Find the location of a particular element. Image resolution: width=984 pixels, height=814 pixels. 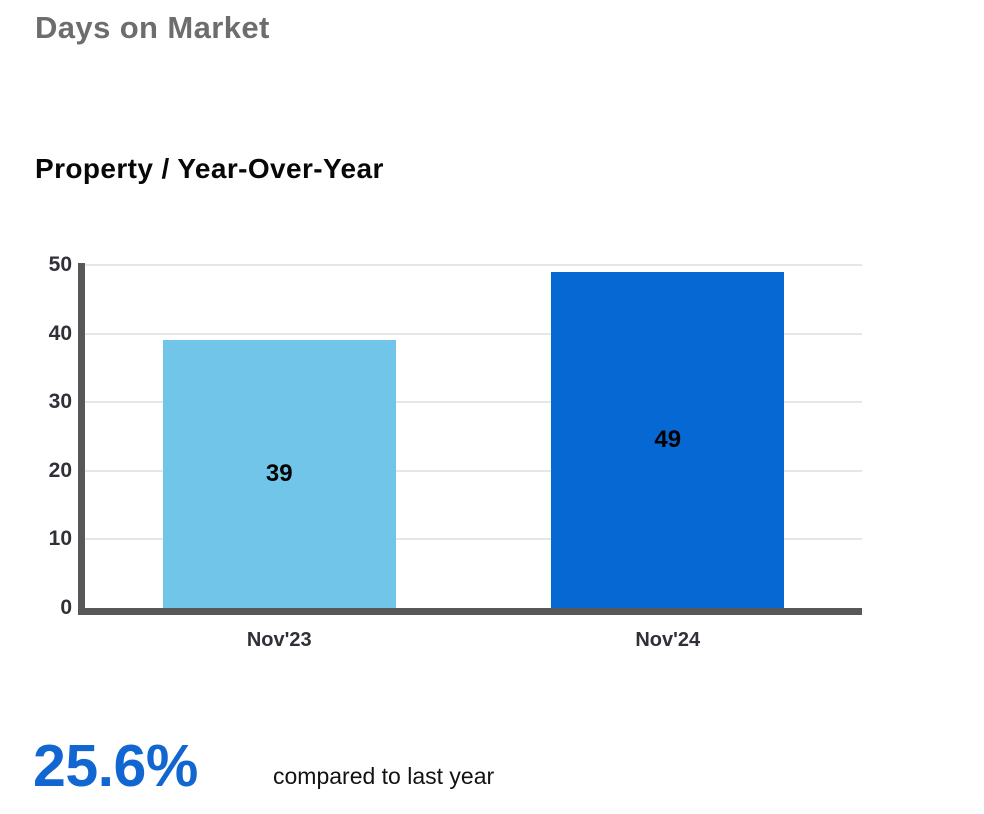

x-tick-label: Nov'24 is located at coordinates (668, 640).